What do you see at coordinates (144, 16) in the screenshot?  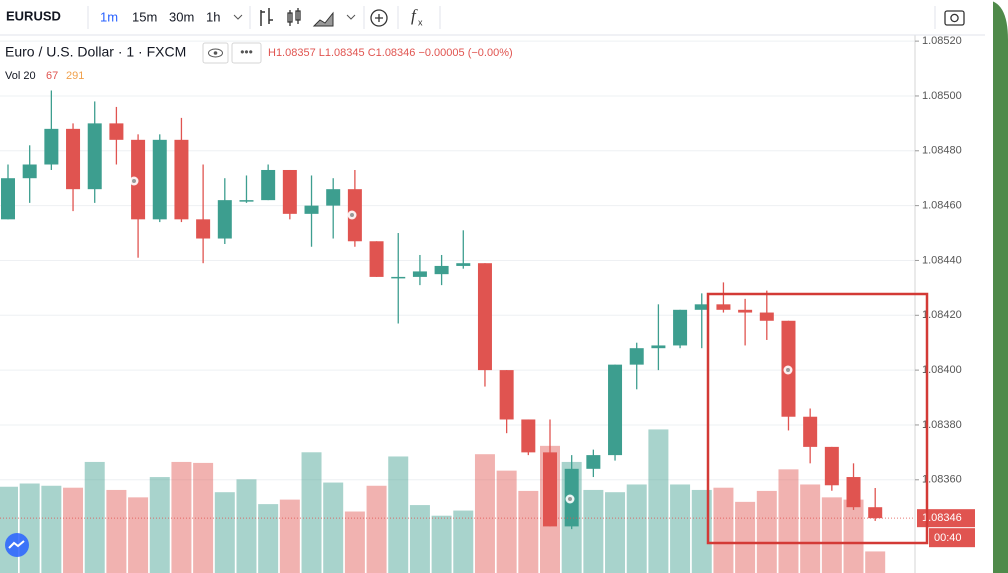 I see `interval: 15m` at bounding box center [144, 16].